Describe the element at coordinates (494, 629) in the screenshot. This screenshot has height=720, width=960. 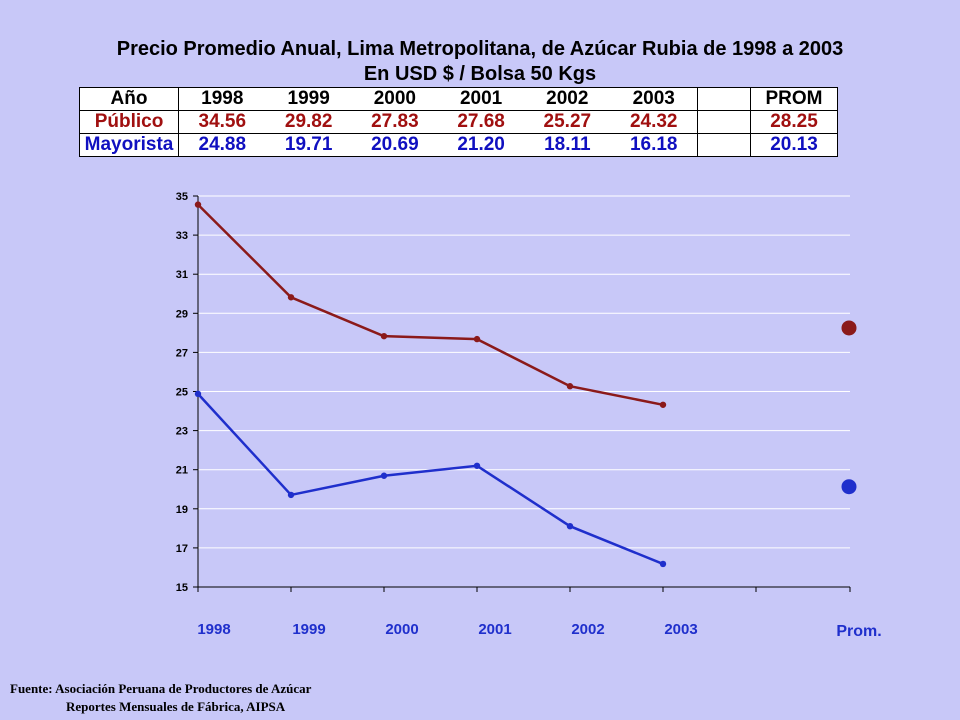
I see `x-tick-label: 2001` at that location.